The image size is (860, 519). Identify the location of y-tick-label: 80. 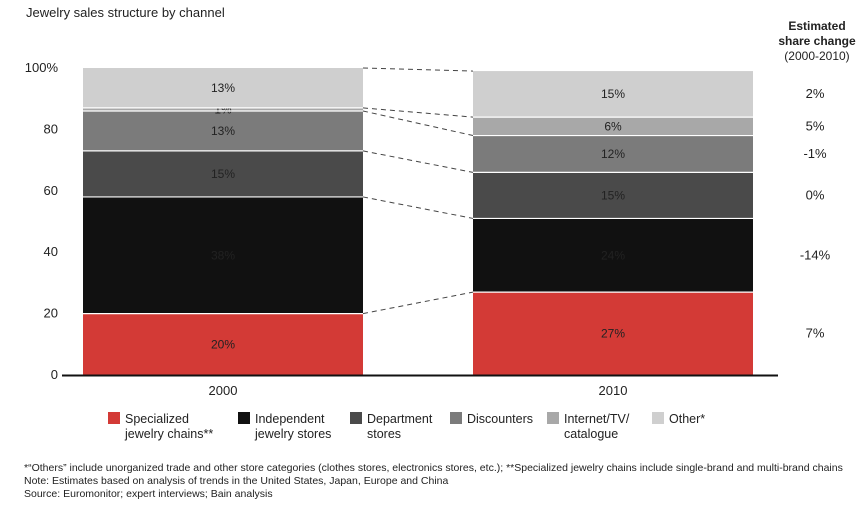
(51, 128).